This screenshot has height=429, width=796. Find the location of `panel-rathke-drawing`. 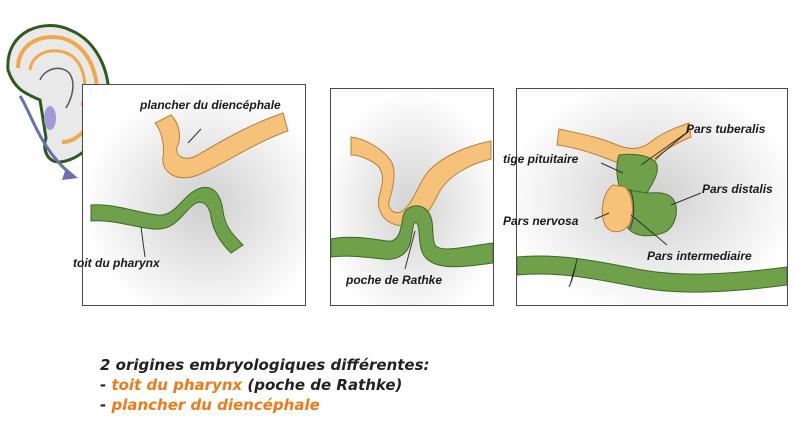

panel-rathke-drawing is located at coordinates (412, 197).